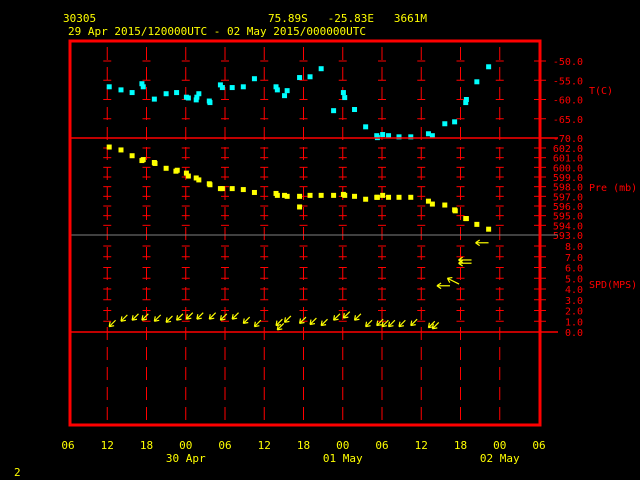  I want to click on x-tick-label: 18, so click(303, 445).